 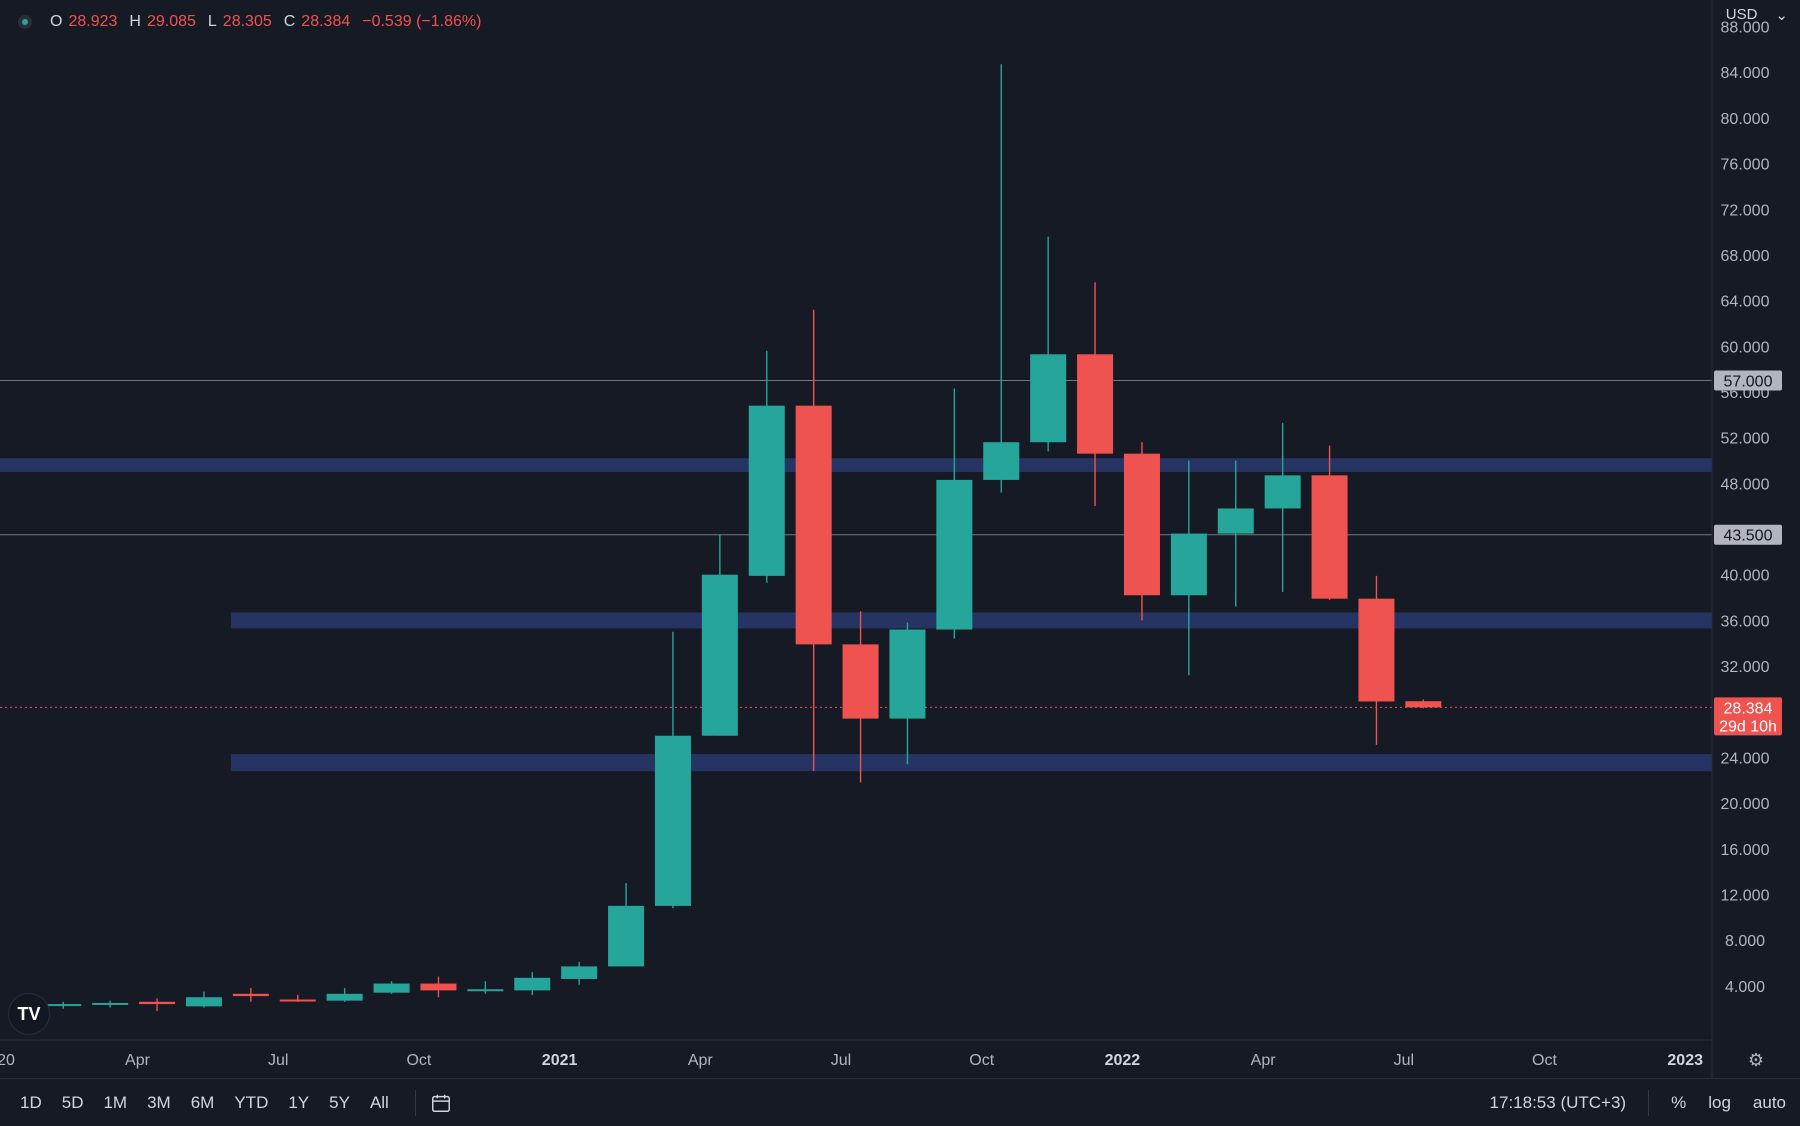 What do you see at coordinates (115, 1102) in the screenshot?
I see `range-button-1m: 1M` at bounding box center [115, 1102].